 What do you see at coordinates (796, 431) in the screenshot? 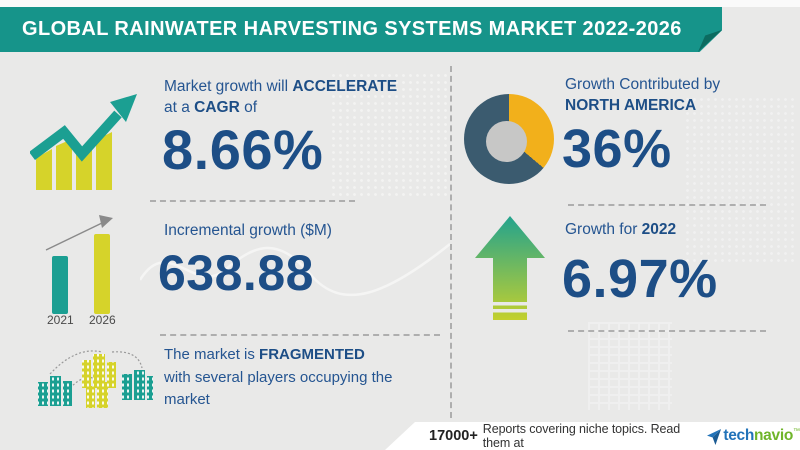
I see `brand-trademark: ™` at bounding box center [796, 431].